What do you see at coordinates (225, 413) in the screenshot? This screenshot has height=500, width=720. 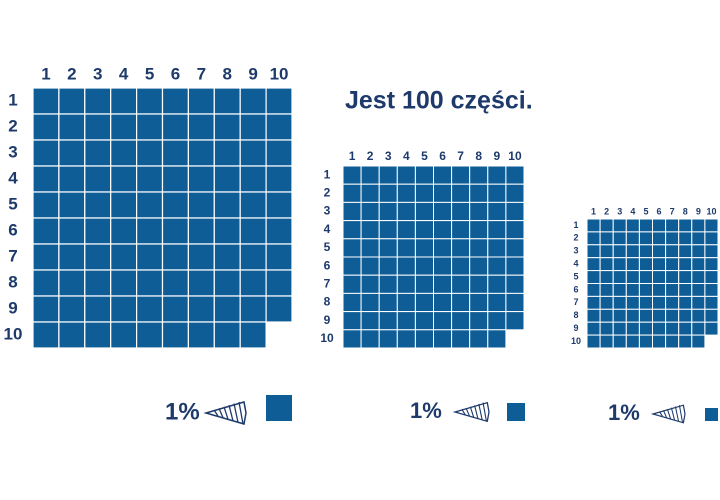 I see `arrow-icon` at bounding box center [225, 413].